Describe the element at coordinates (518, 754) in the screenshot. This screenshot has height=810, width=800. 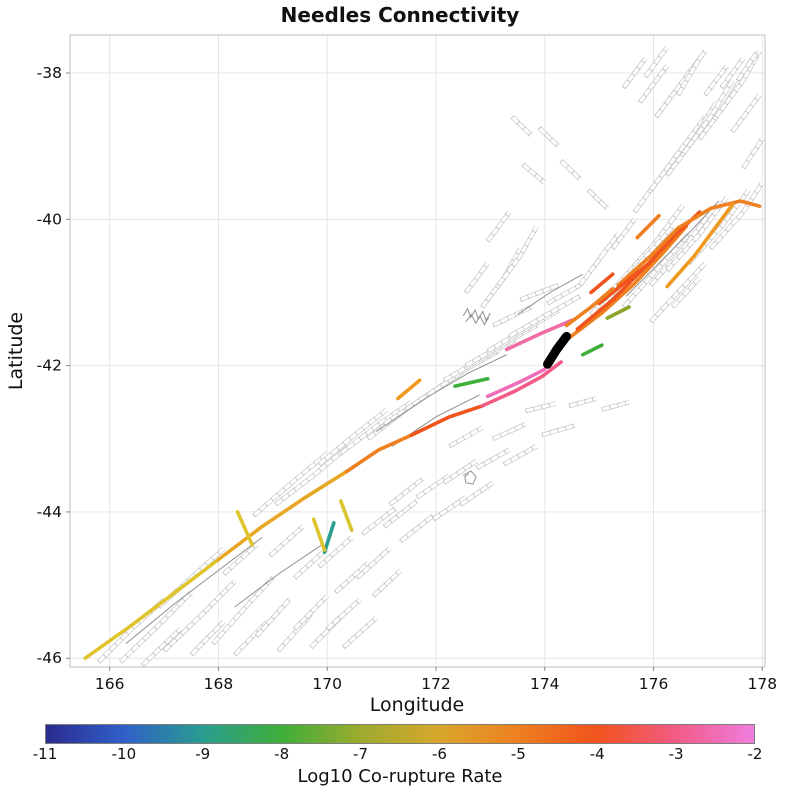
I see `colorbar-tick-label: -5` at that location.